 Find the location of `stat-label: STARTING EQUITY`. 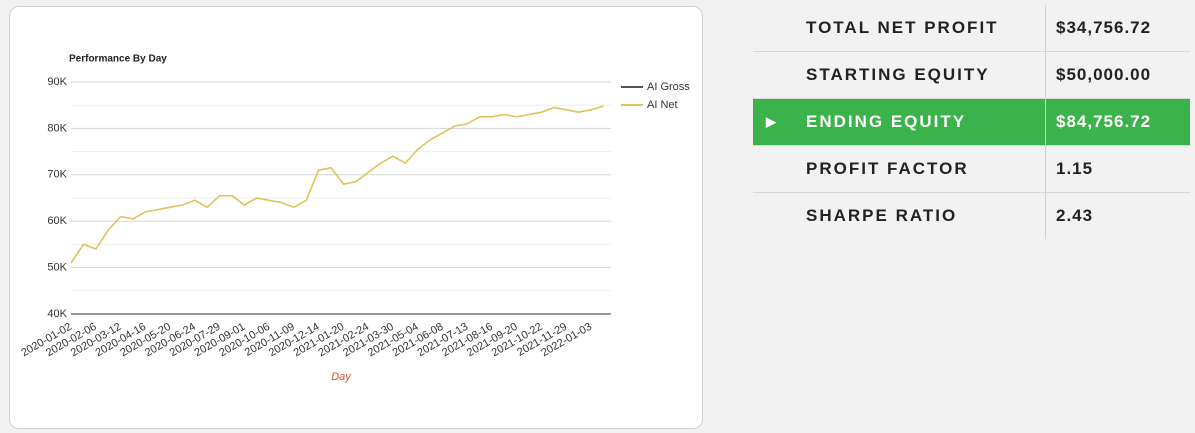

stat-label: STARTING EQUITY is located at coordinates (898, 74).